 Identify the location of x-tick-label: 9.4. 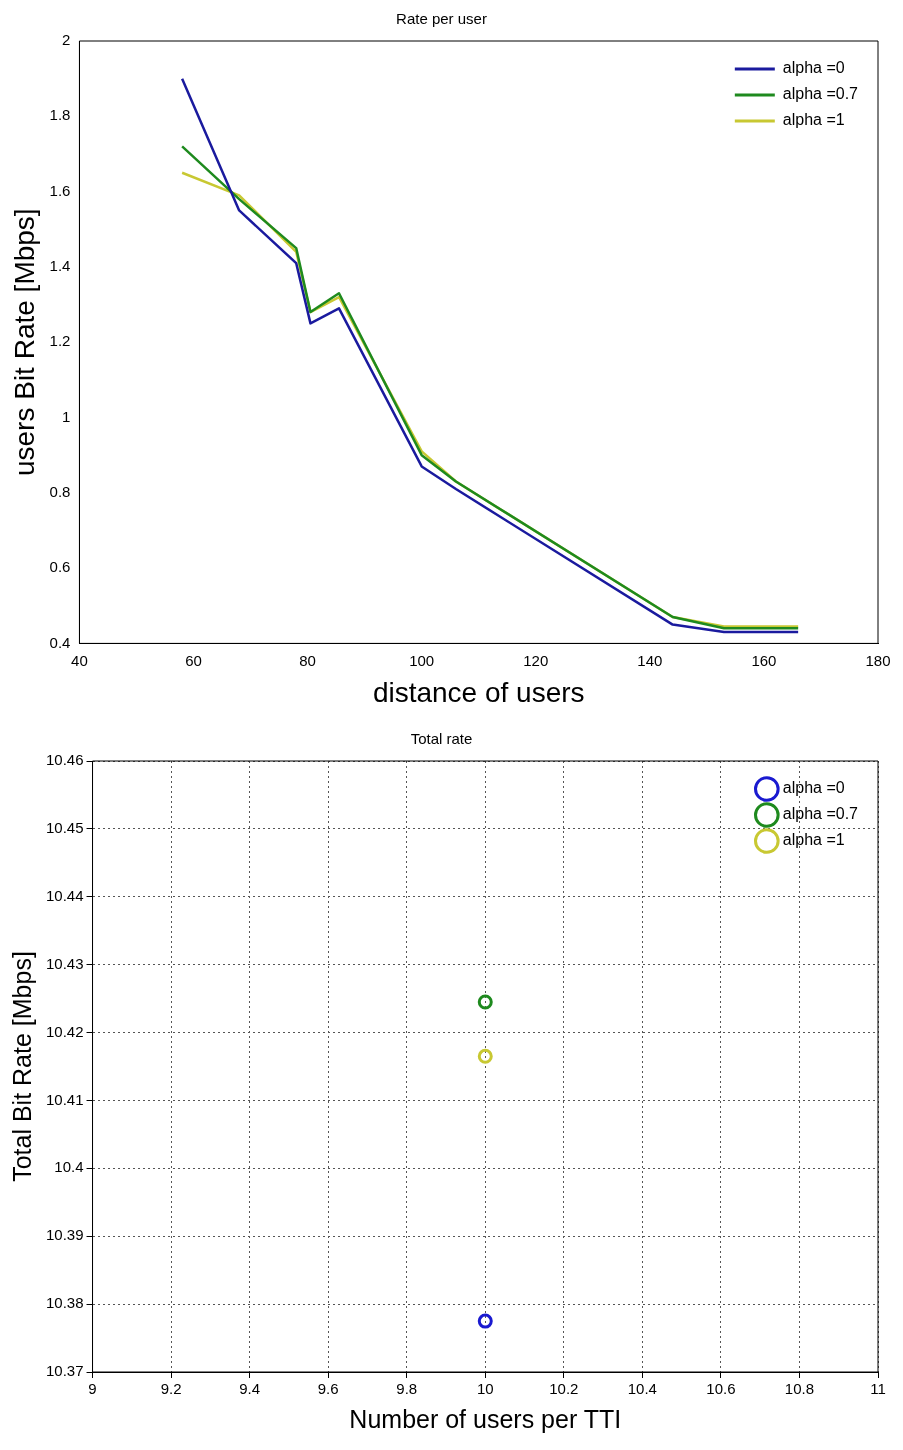
(250, 1389).